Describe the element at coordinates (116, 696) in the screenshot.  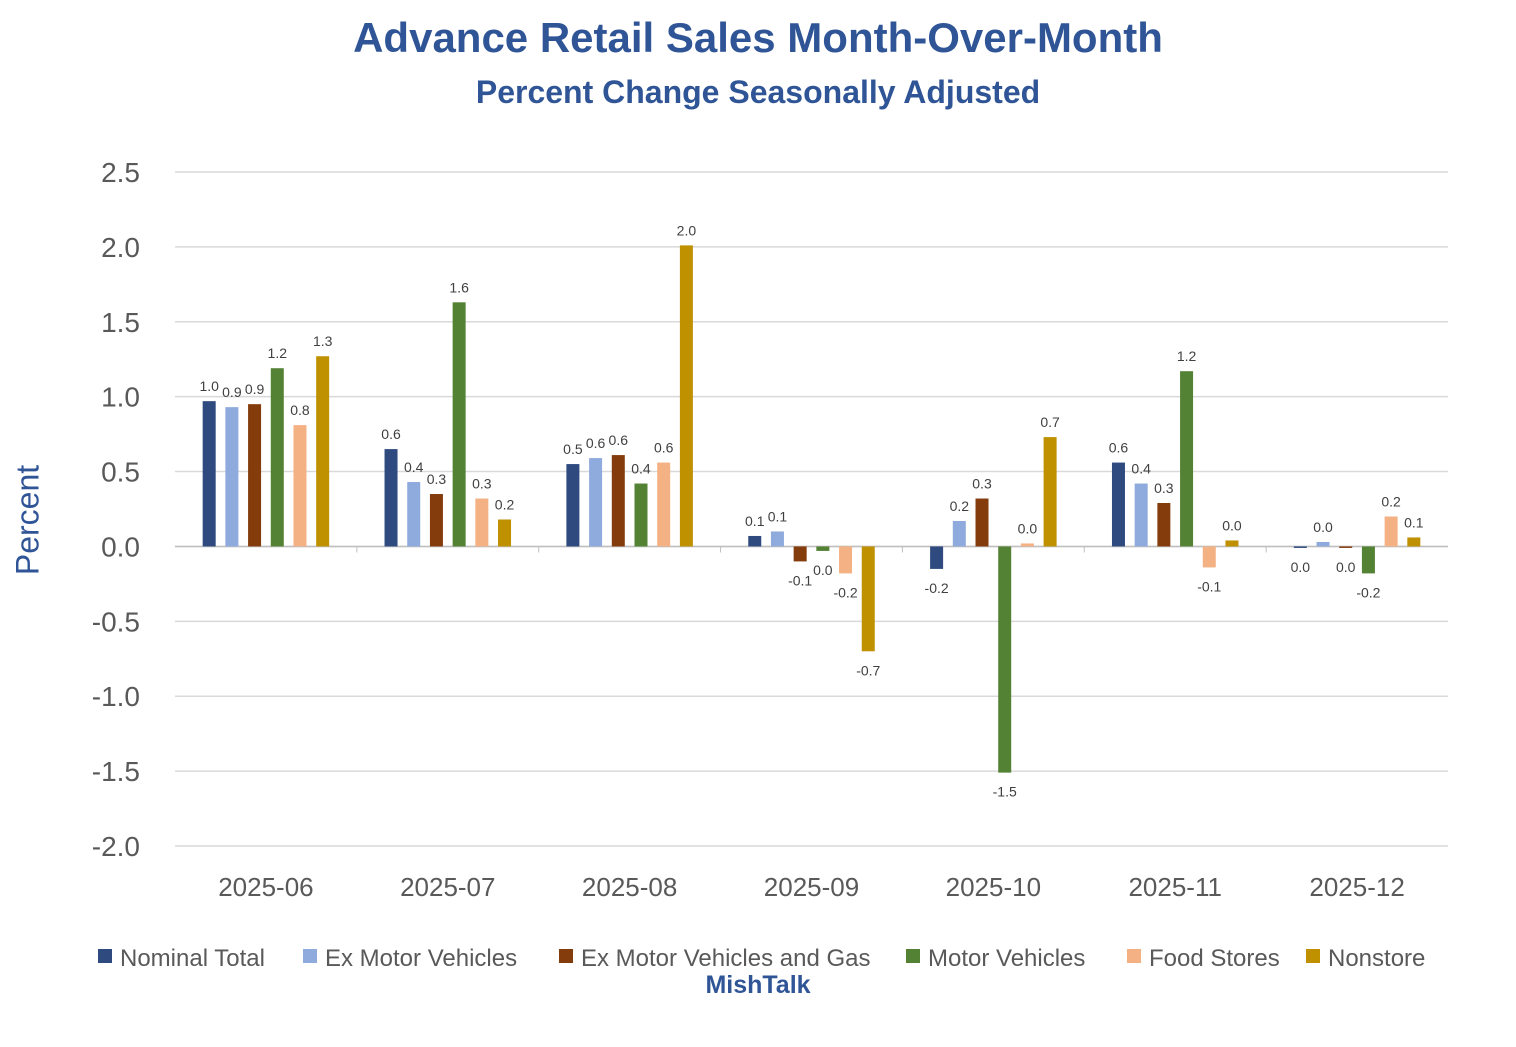
I see `y-tick-label: -1.0` at that location.